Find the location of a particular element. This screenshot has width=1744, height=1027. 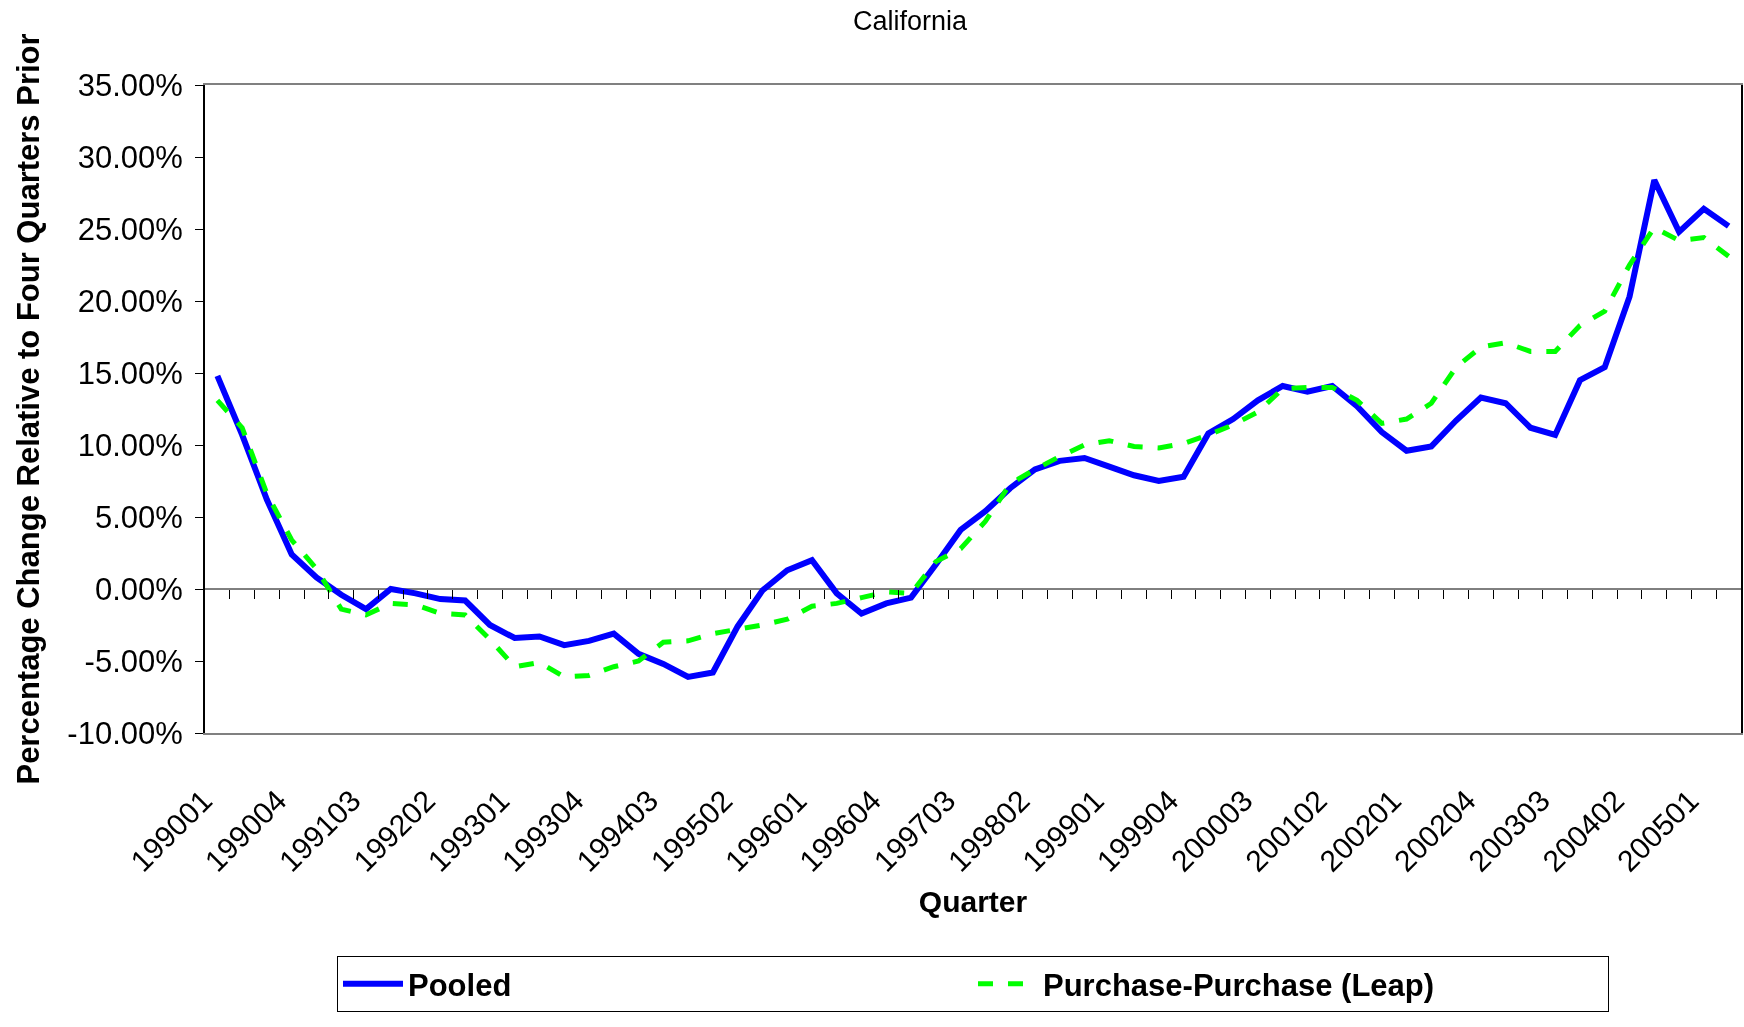

y-tick-label: -10.00% is located at coordinates (125, 733).